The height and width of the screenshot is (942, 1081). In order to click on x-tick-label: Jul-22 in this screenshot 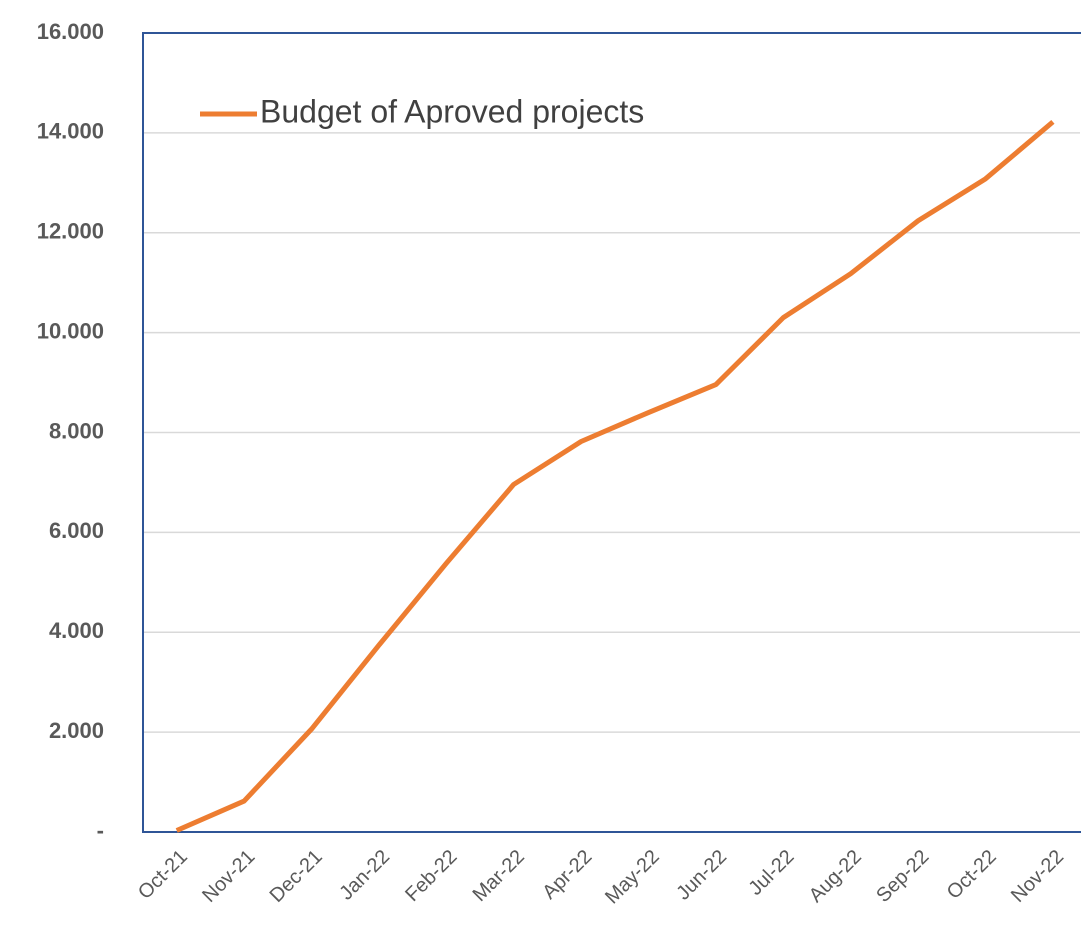, I will do `click(771, 873)`.